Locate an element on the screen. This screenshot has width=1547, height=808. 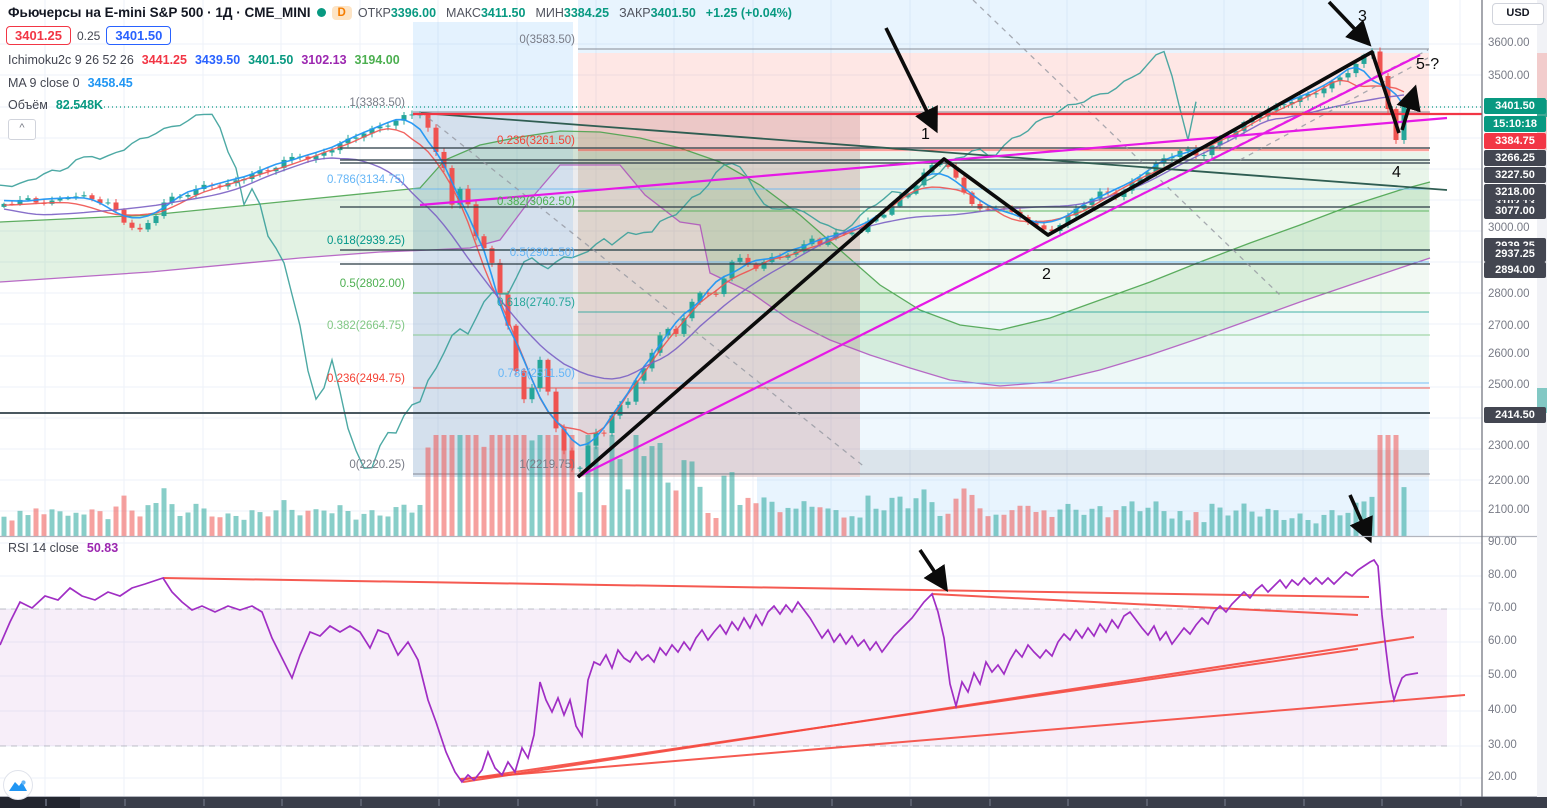
axis-tick-label: 70.00 is located at coordinates (1502, 608).